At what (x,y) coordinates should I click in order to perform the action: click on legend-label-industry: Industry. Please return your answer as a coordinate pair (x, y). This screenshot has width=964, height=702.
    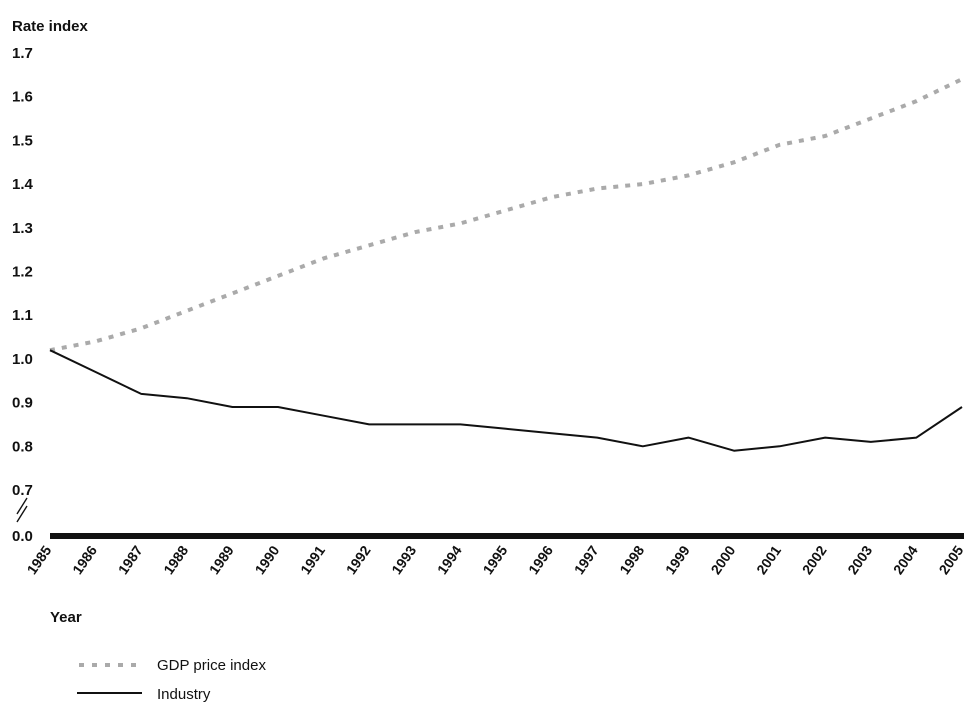
    Looking at the image, I should click on (184, 694).